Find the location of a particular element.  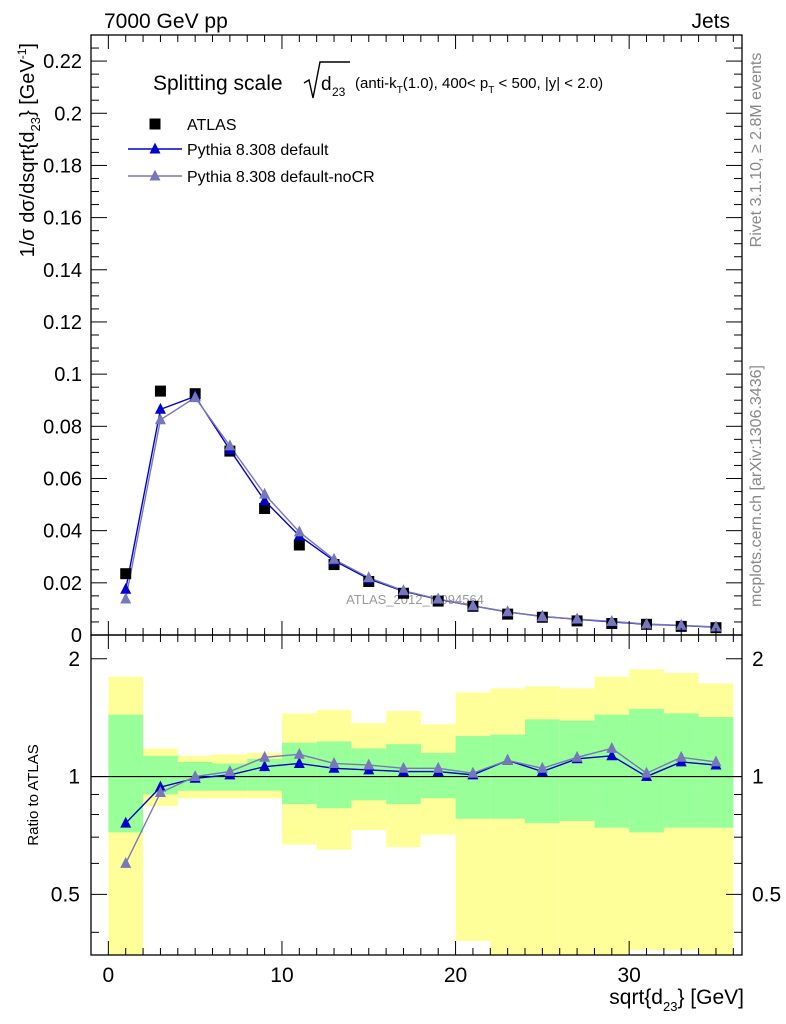

y-tick-label: 0.02 is located at coordinates (62, 584).